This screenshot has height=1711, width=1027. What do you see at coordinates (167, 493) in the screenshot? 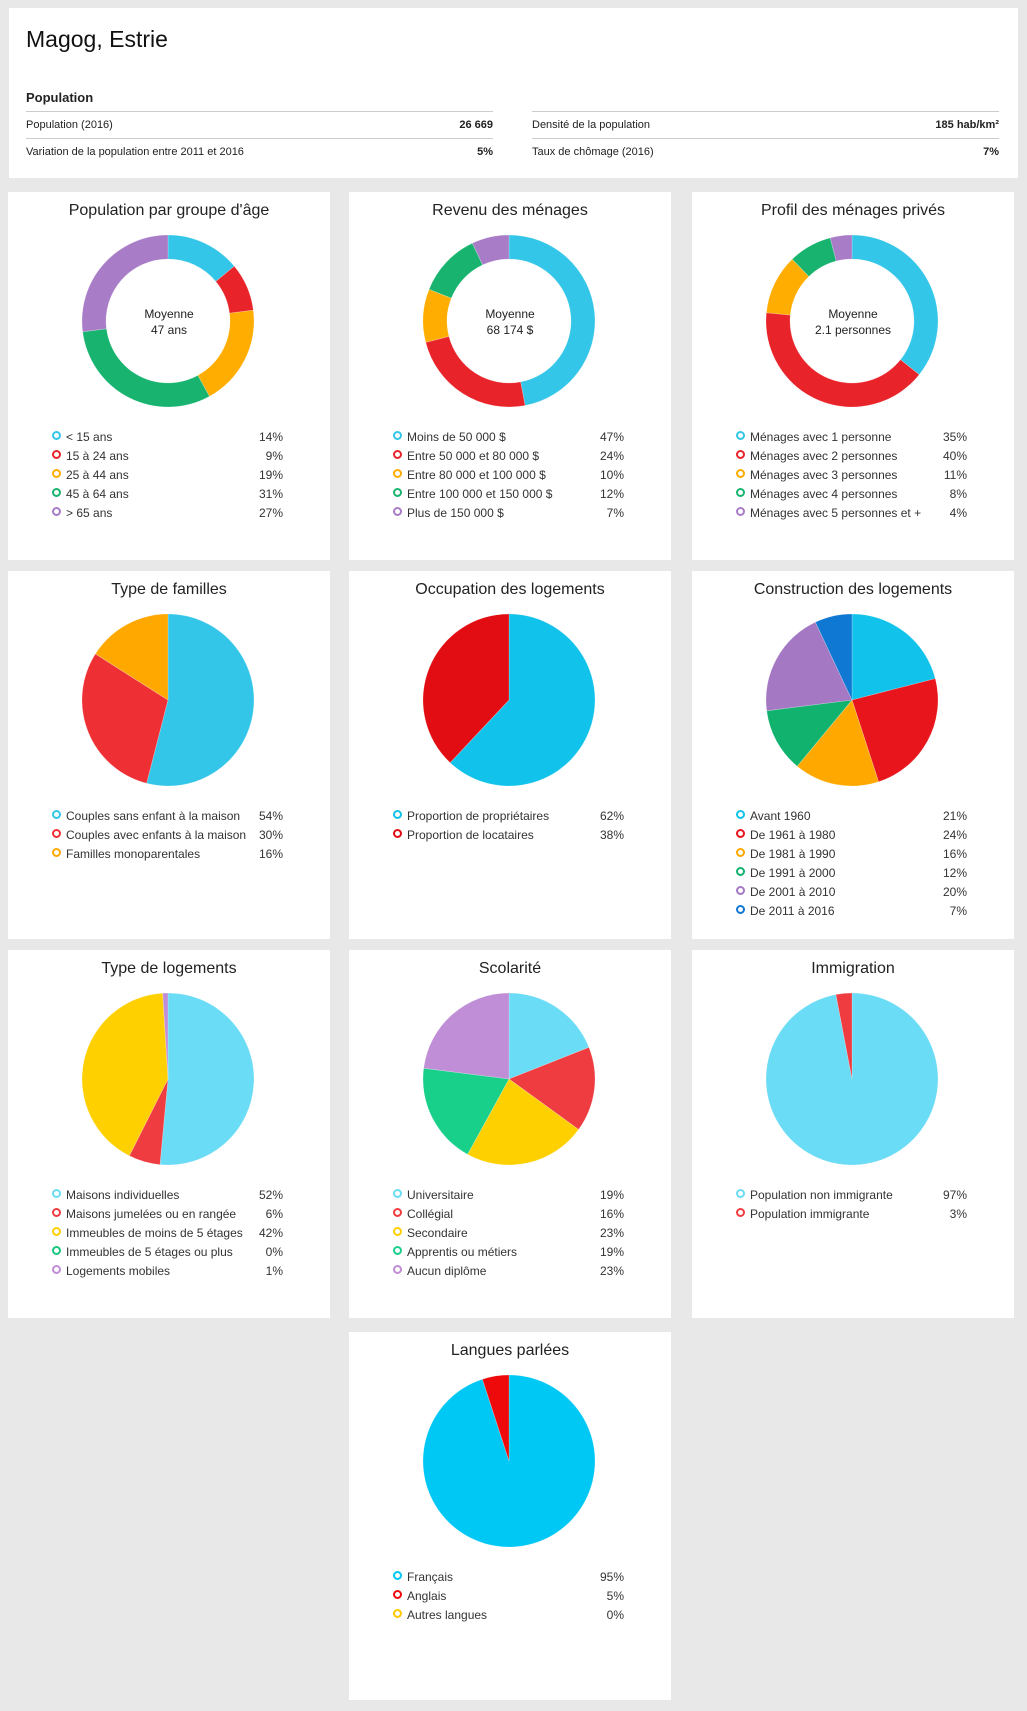
I see `legend-item: 45 à 64 ans 31%` at bounding box center [167, 493].